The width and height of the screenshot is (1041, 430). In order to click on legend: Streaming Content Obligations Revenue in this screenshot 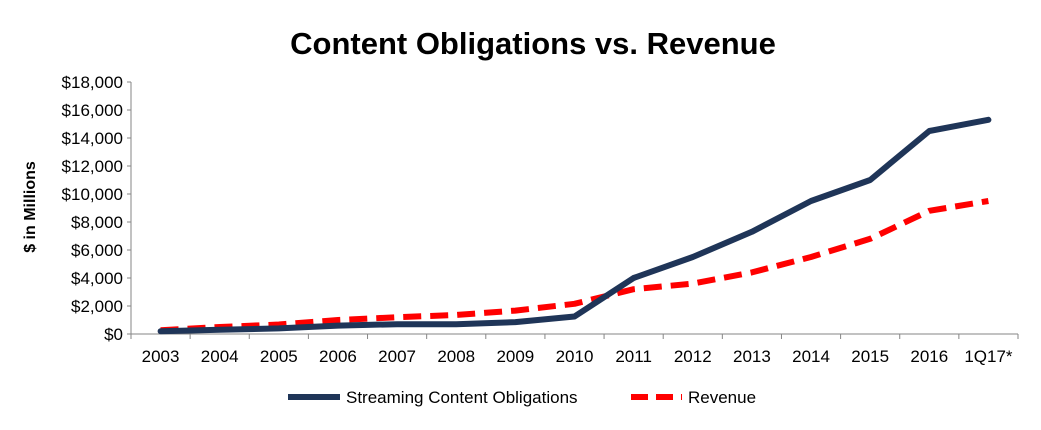, I will do `click(522, 397)`.